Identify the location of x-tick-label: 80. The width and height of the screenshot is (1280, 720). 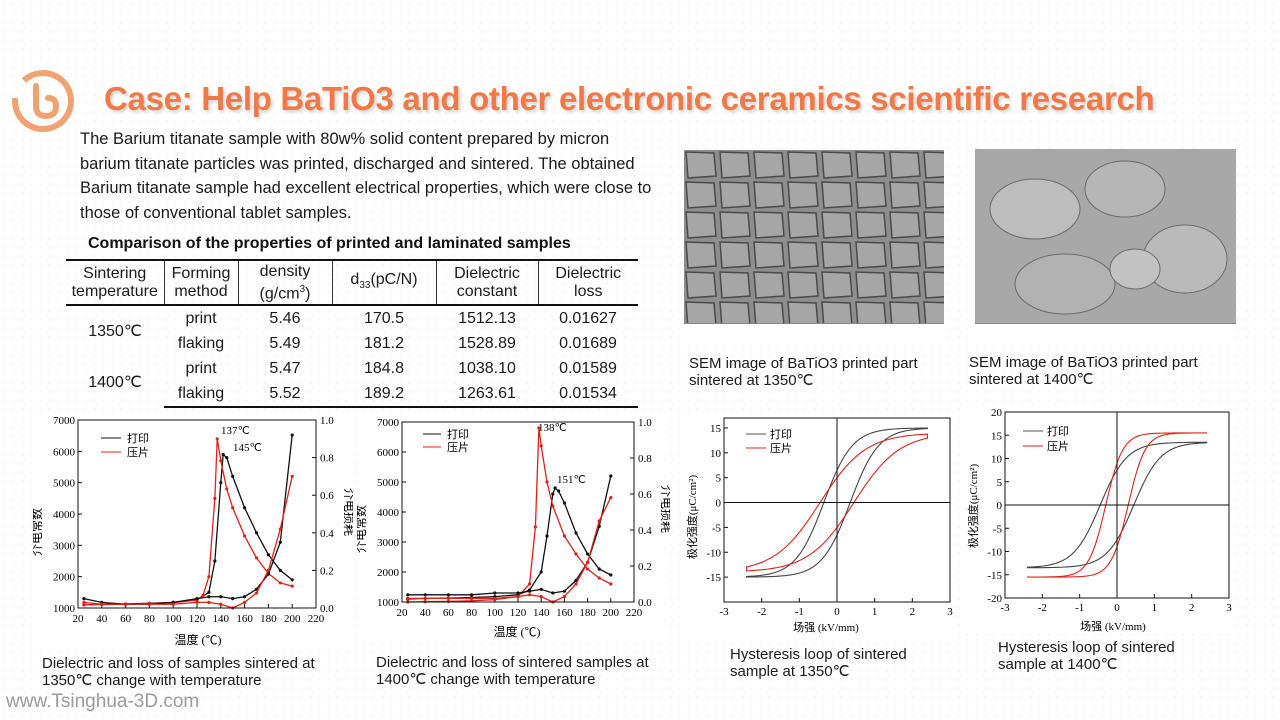
(472, 613).